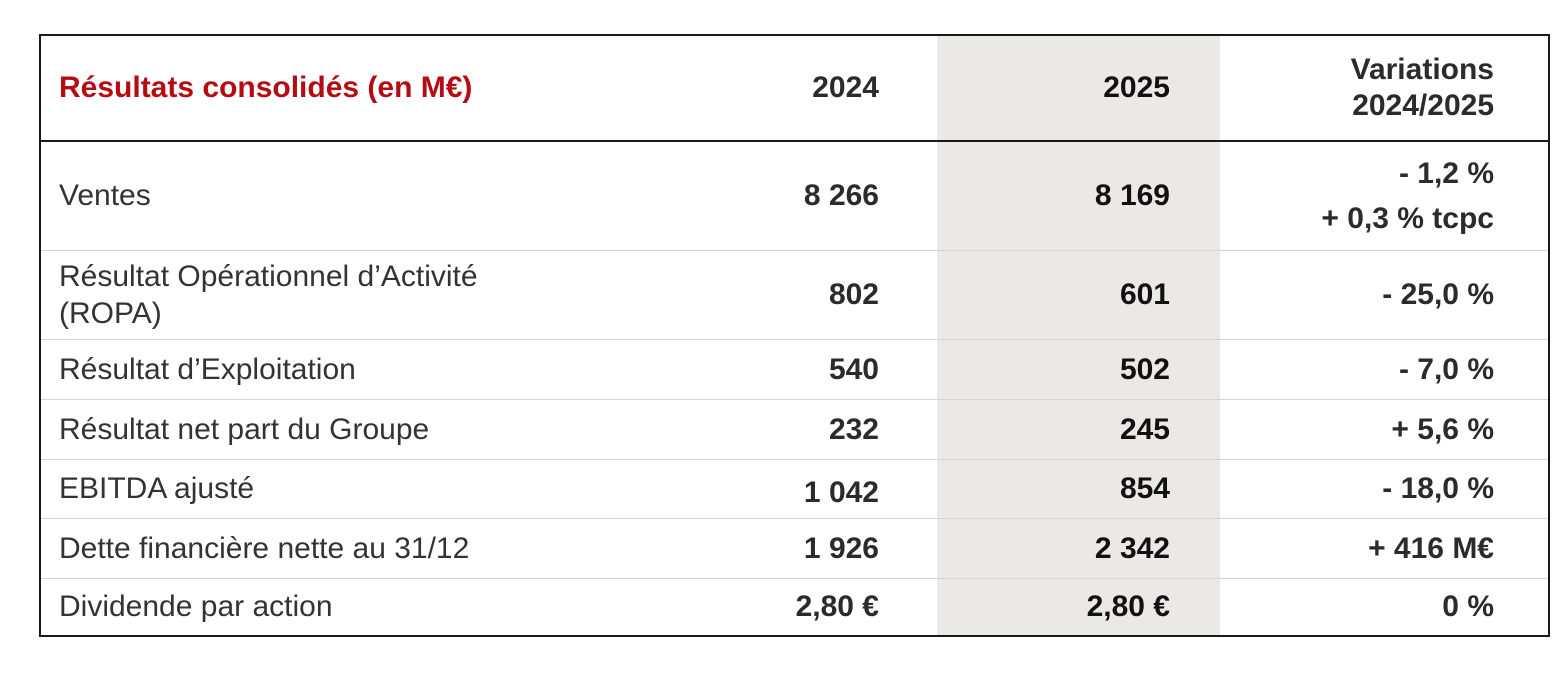  I want to click on table-title-cell: Résultats consolidés (en M€), so click(409, 88).